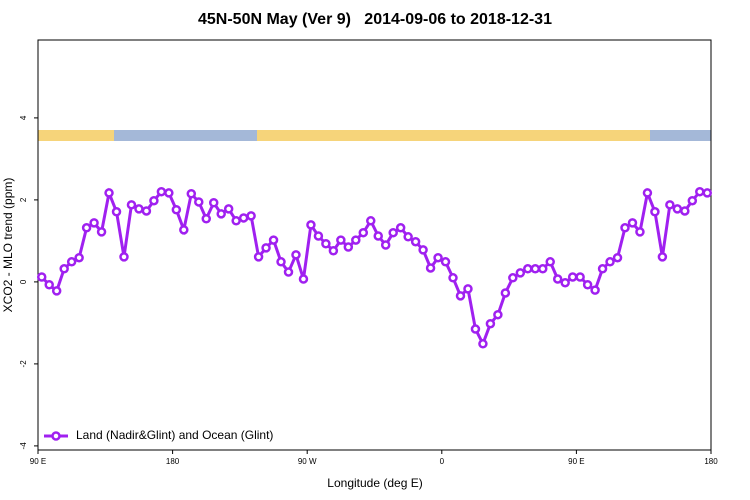 This screenshot has width=750, height=500. What do you see at coordinates (23, 281) in the screenshot?
I see `y-tick-label: 0` at bounding box center [23, 281].